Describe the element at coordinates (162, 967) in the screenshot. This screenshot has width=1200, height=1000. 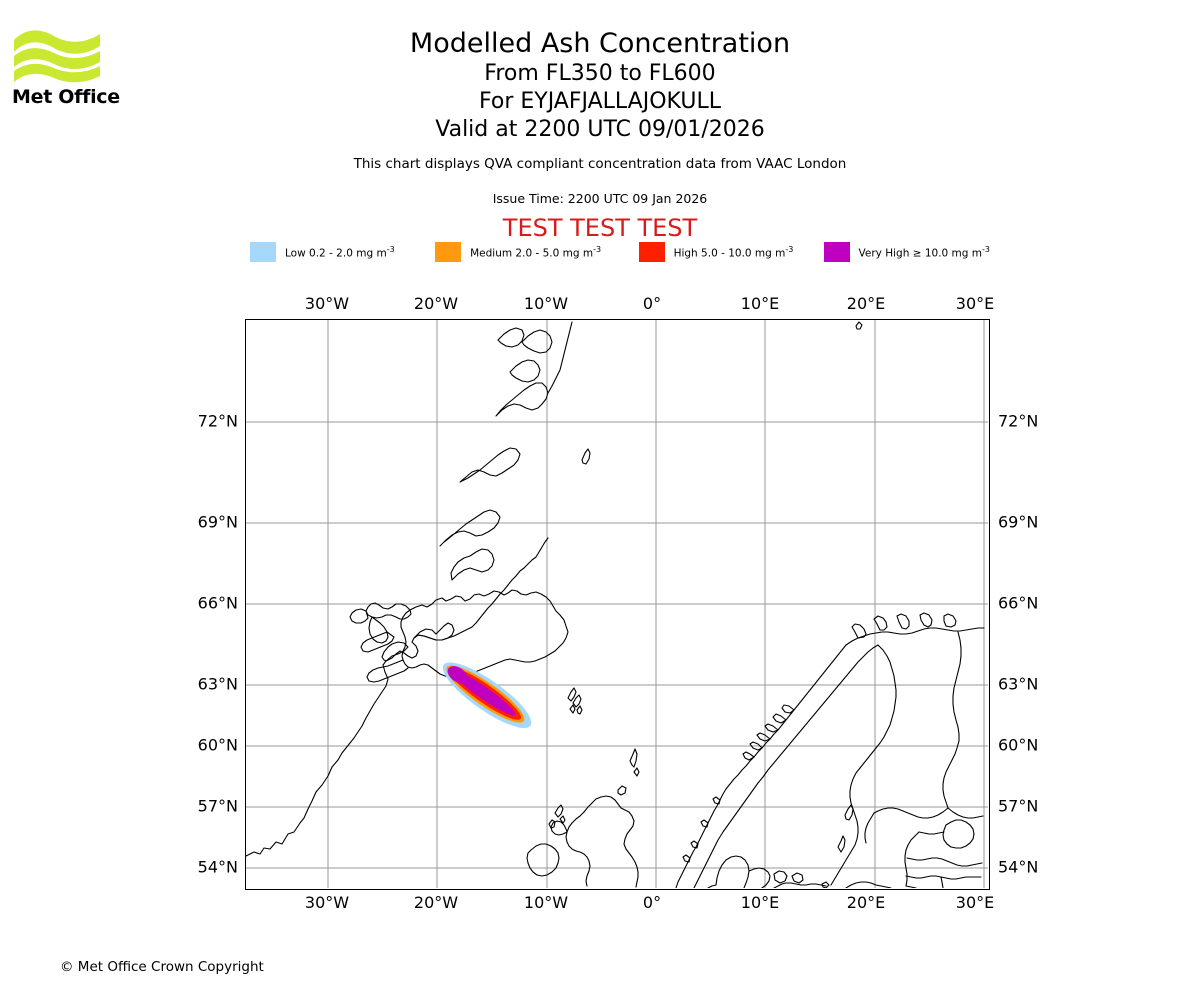
I see `copyright-text: © Met Office Crown Copyright` at that location.